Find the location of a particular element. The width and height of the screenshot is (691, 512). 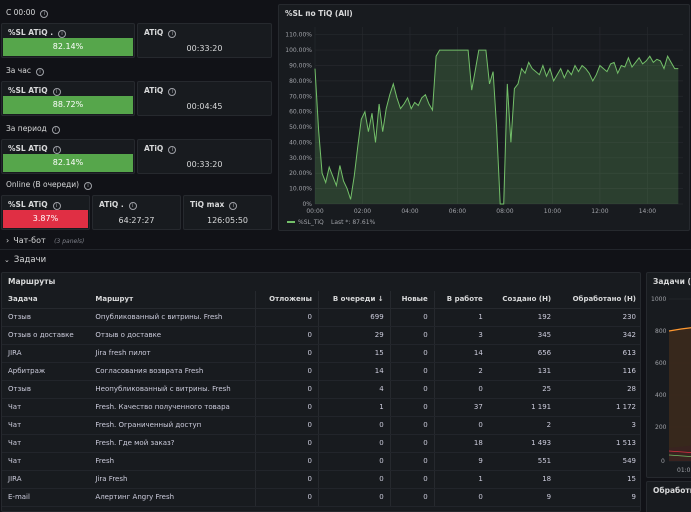

column-header: Маршрут is located at coordinates (172, 300).